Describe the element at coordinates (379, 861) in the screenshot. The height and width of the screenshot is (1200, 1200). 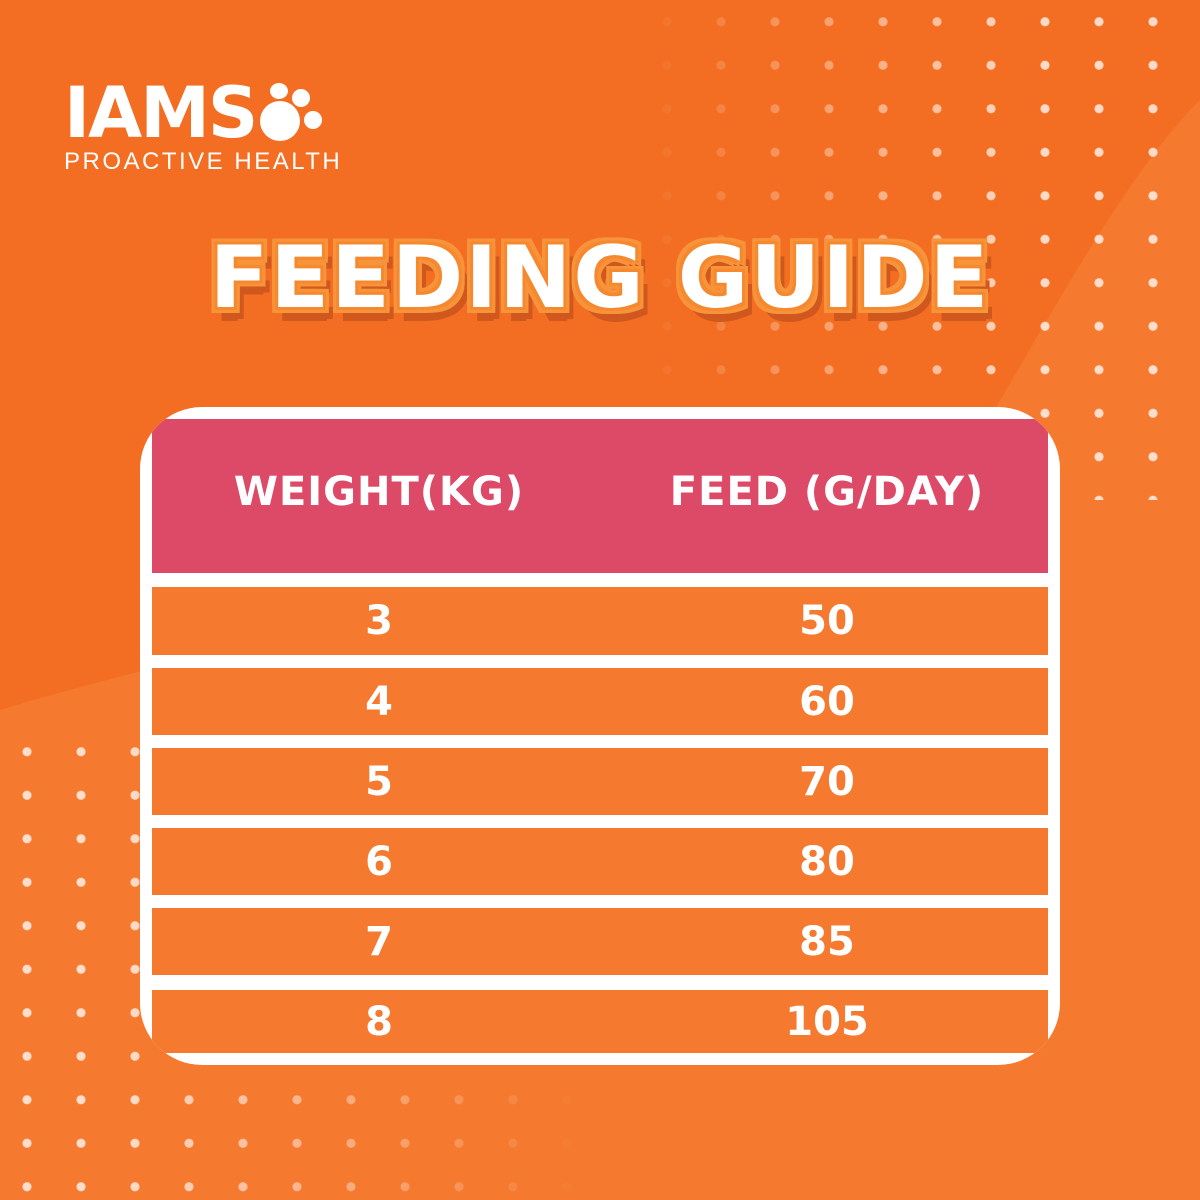
I see `table-cell: 6` at that location.